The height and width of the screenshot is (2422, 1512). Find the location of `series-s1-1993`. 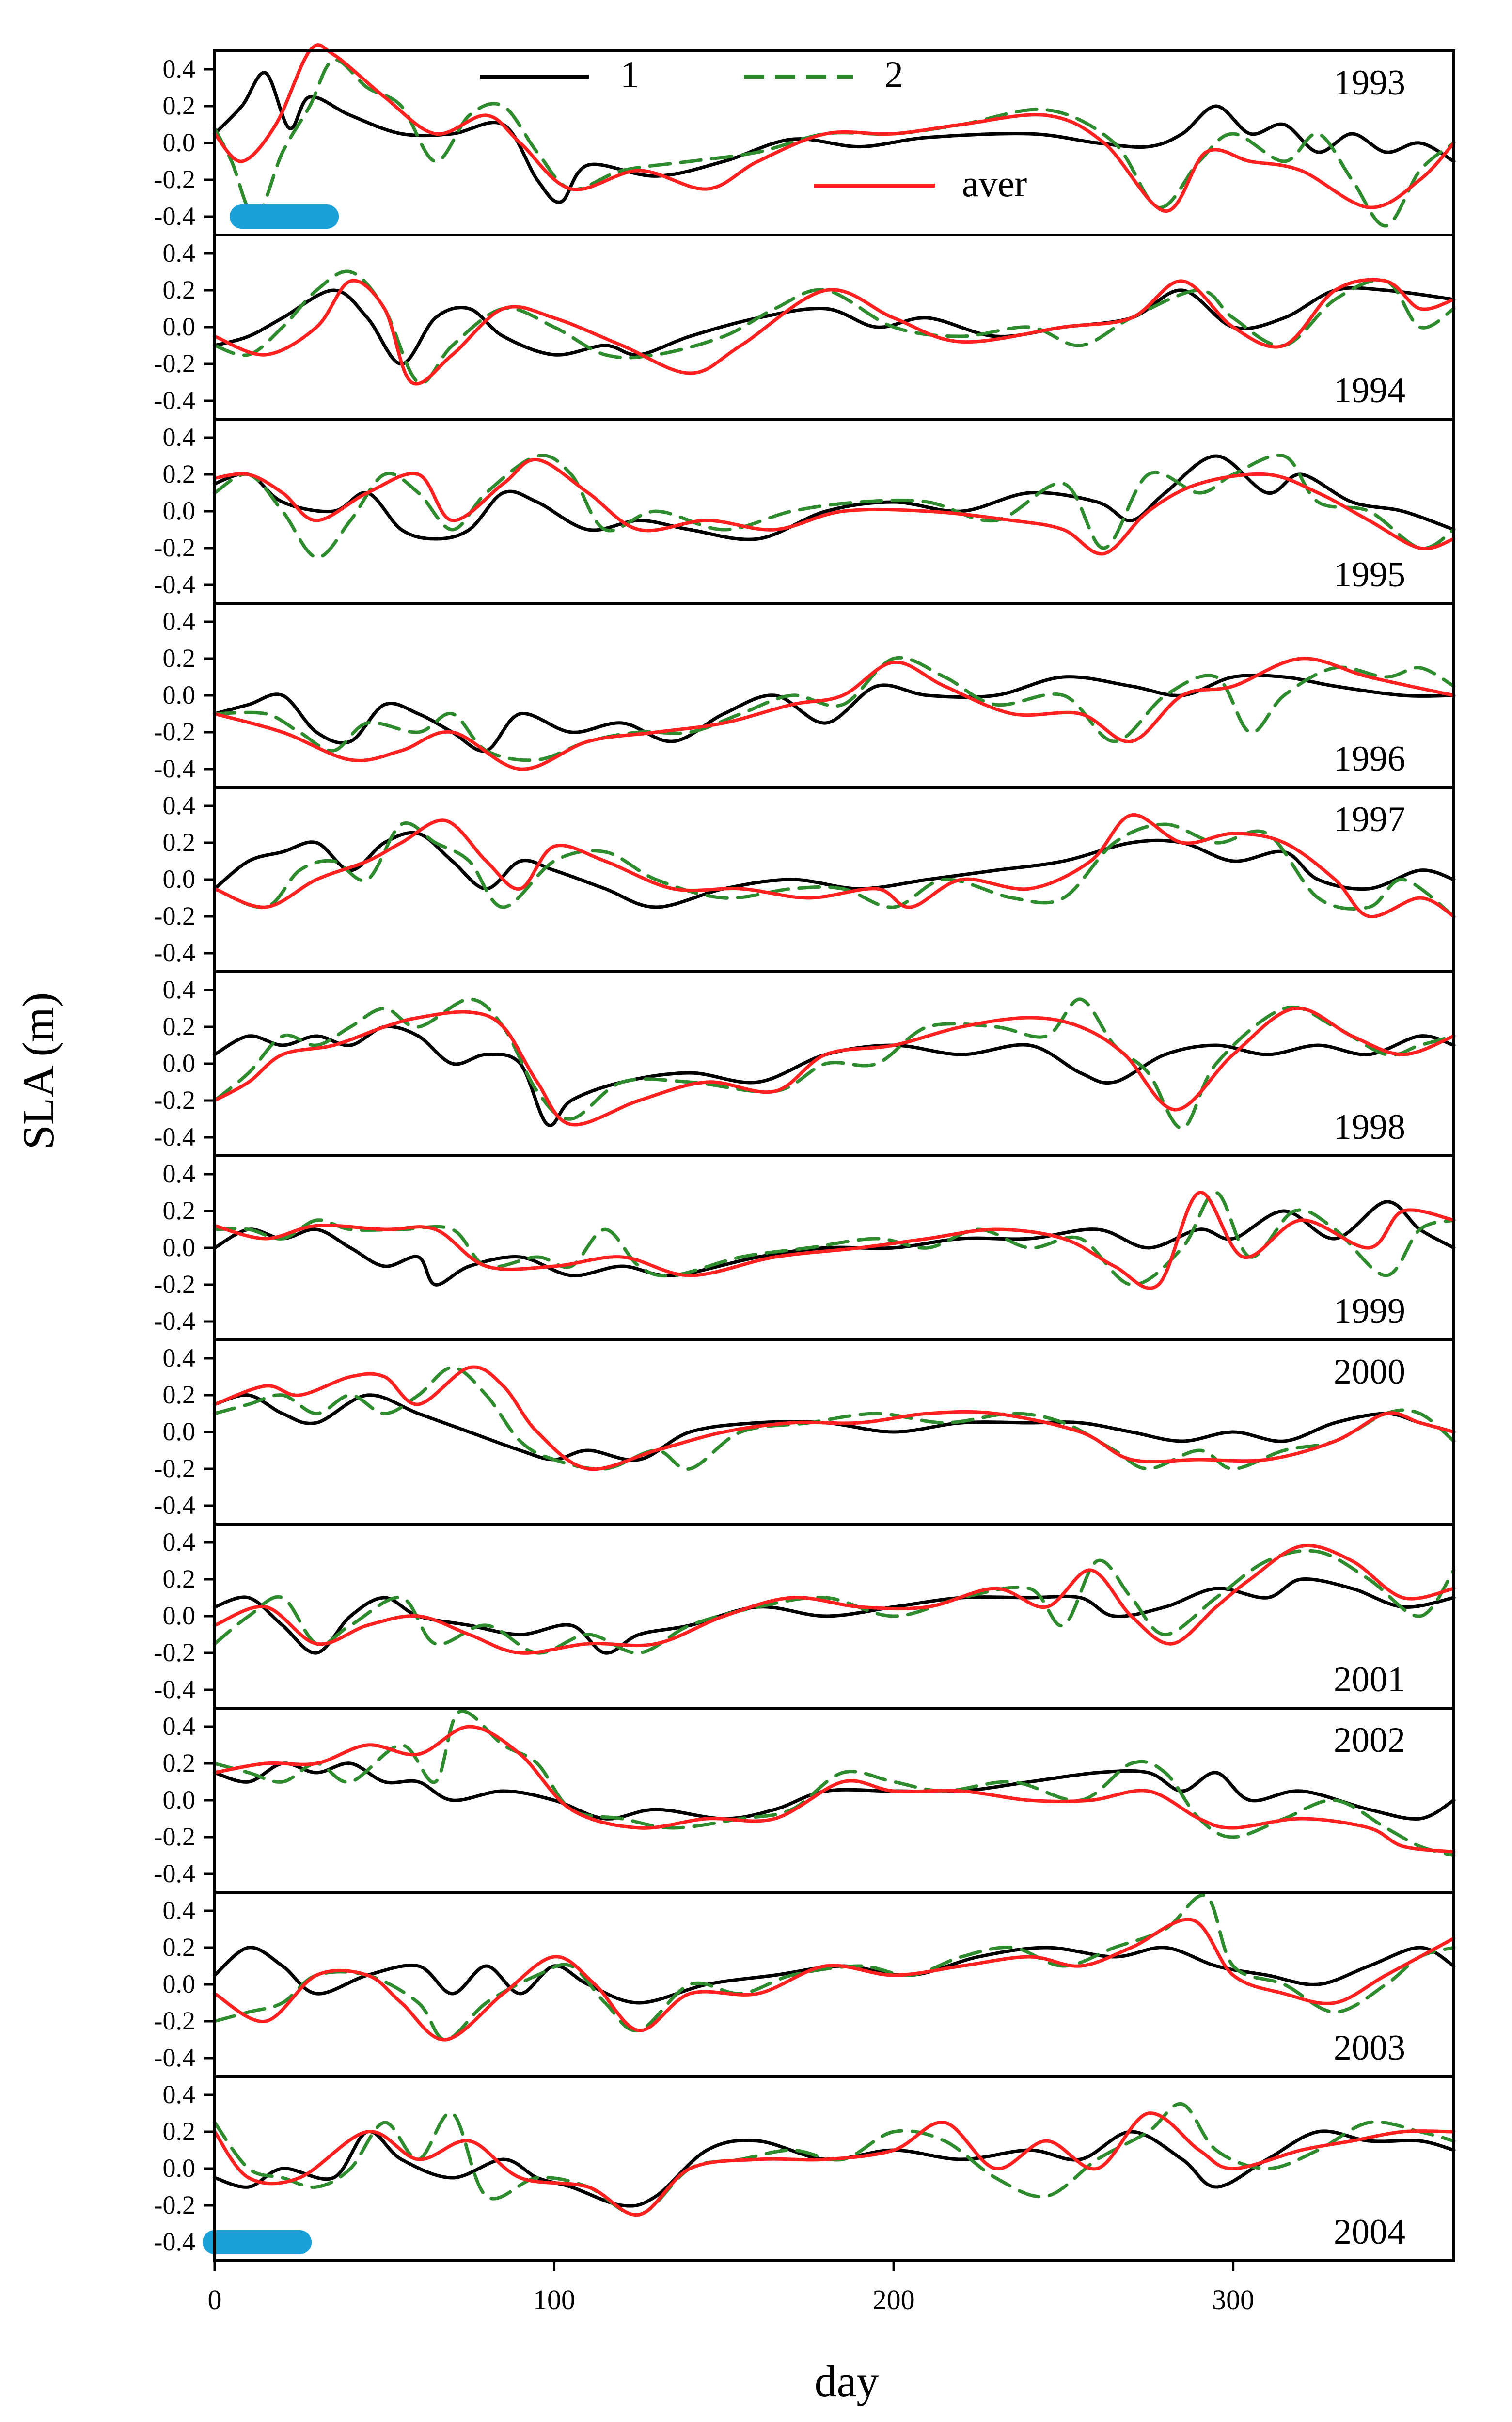

series-s1-1993 is located at coordinates (835, 137).